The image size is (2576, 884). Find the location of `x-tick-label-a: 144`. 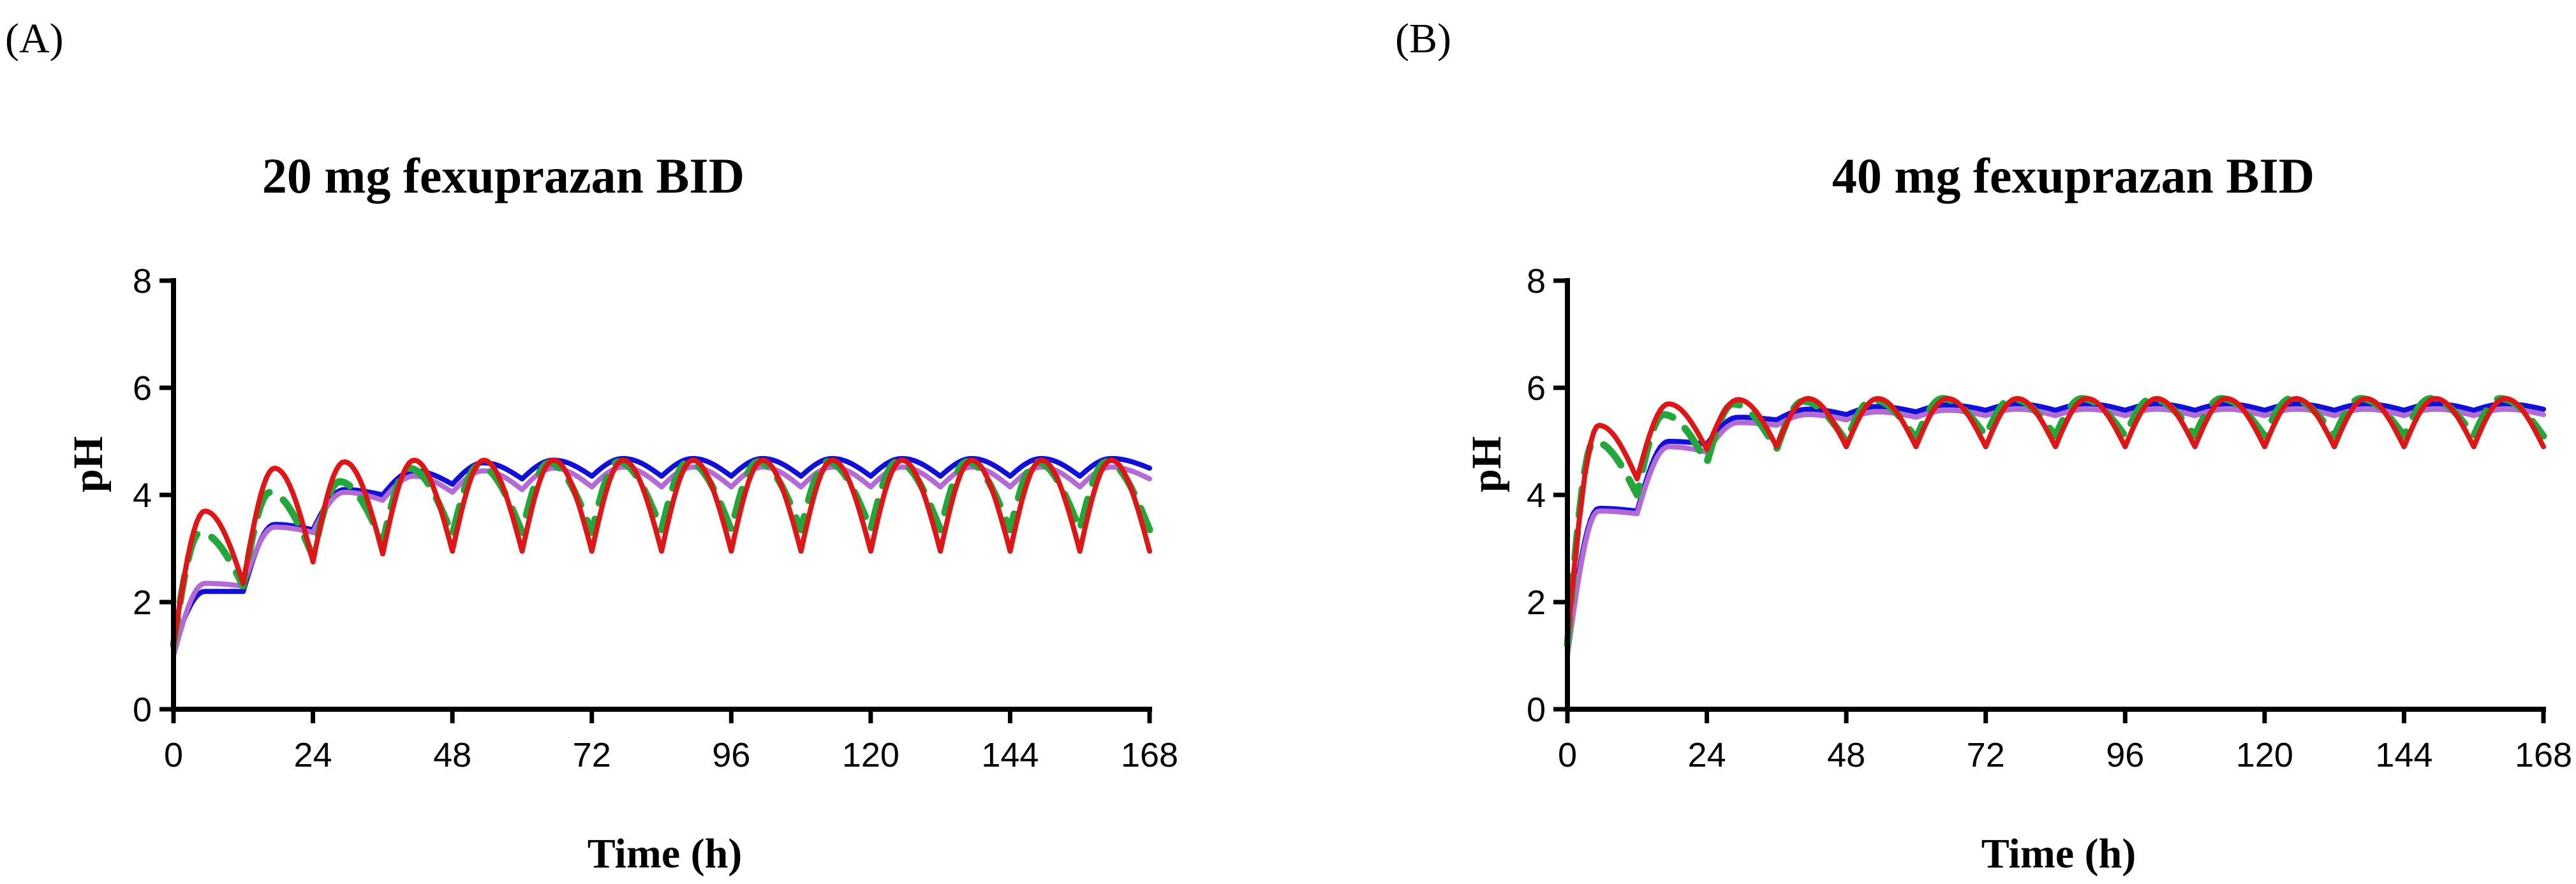

x-tick-label-a: 144 is located at coordinates (1010, 755).